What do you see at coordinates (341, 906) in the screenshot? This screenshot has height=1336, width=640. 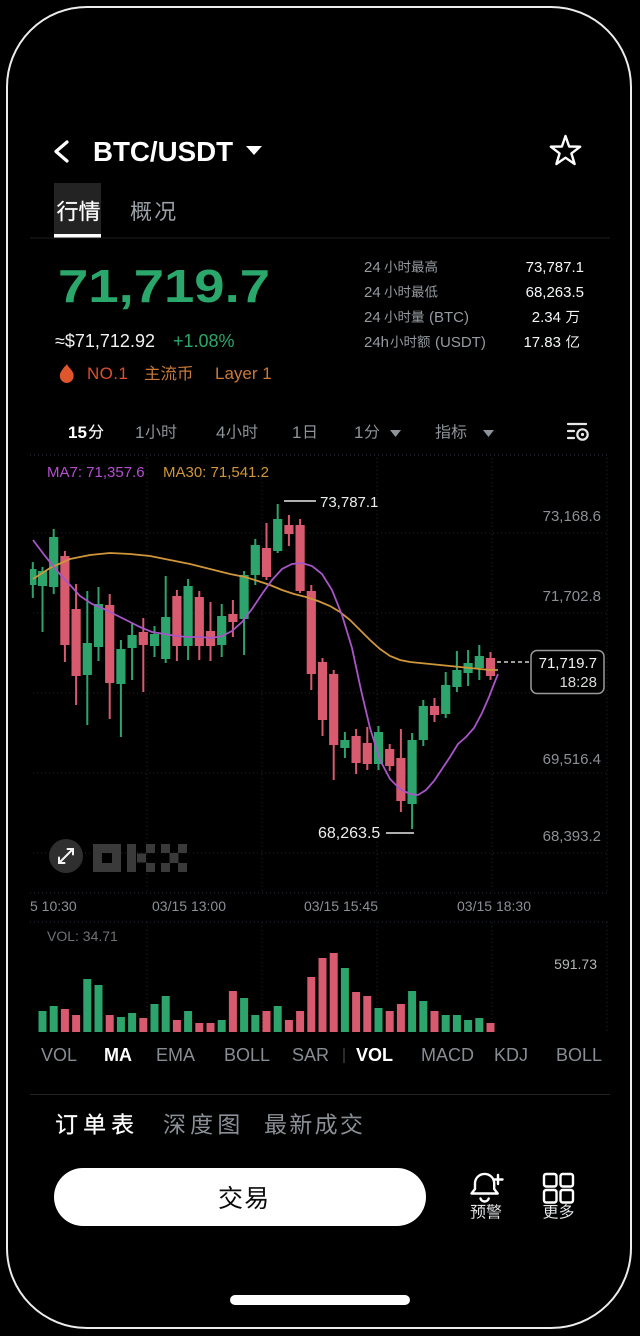 I see `svg-text: 03/15 15:45` at bounding box center [341, 906].